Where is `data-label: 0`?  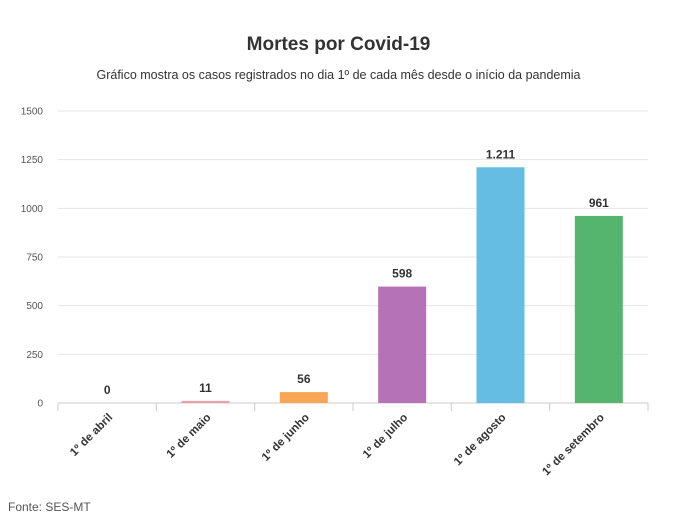
data-label: 0 is located at coordinates (107, 390).